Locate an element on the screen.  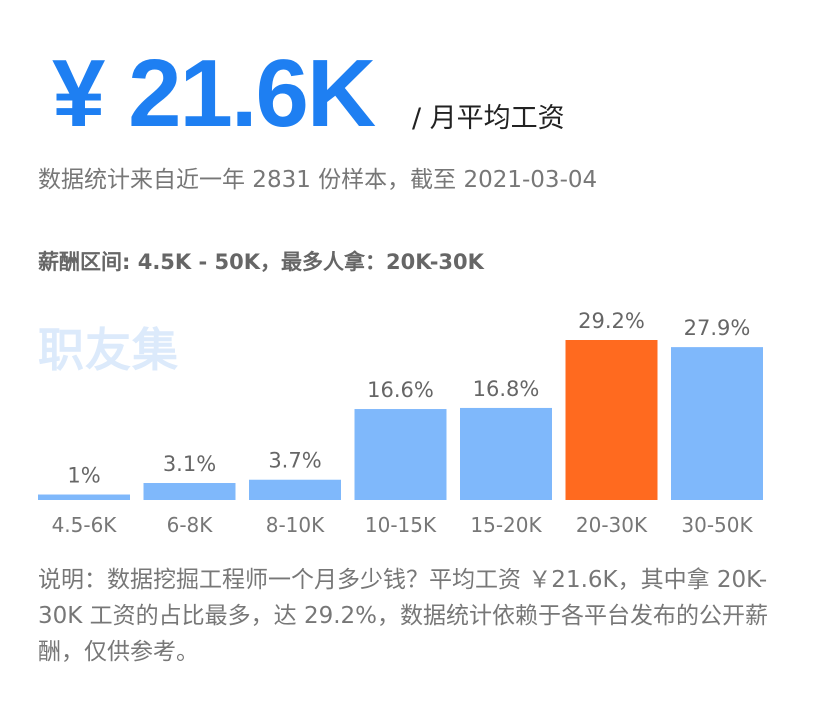
category-label-15-20K: 15-20K is located at coordinates (506, 525).